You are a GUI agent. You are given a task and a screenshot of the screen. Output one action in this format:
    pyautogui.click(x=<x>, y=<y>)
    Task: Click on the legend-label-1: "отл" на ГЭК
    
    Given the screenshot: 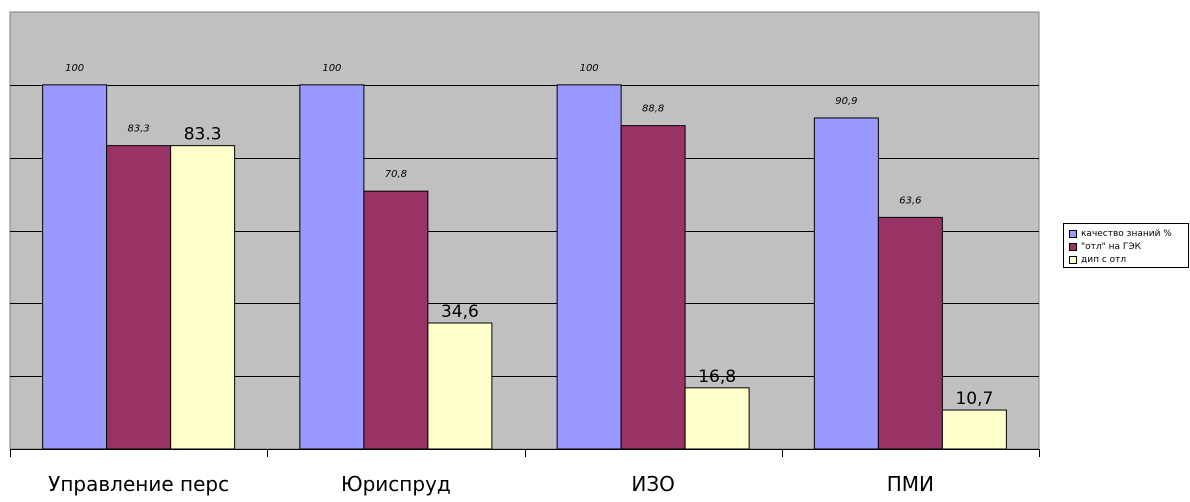 What is the action you would take?
    pyautogui.click(x=1111, y=246)
    